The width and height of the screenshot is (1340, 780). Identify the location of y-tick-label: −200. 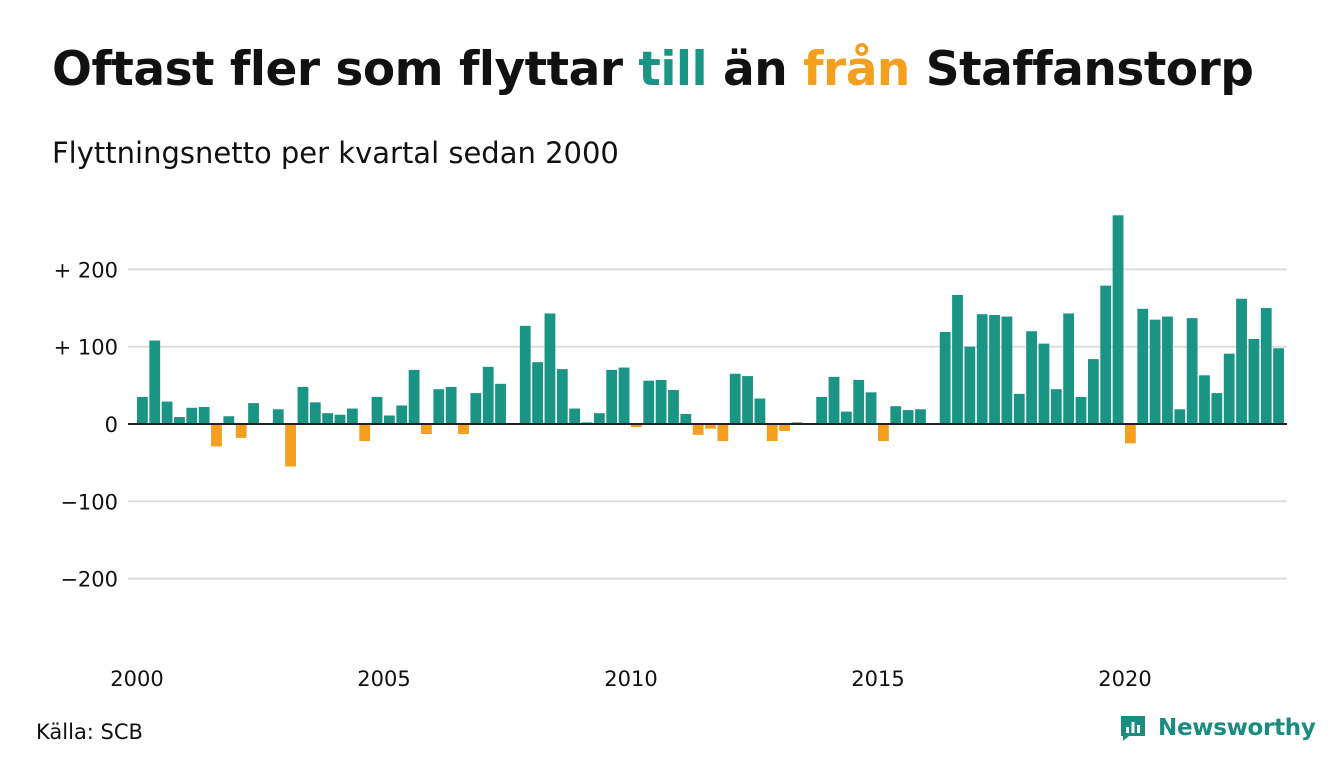
(89, 580).